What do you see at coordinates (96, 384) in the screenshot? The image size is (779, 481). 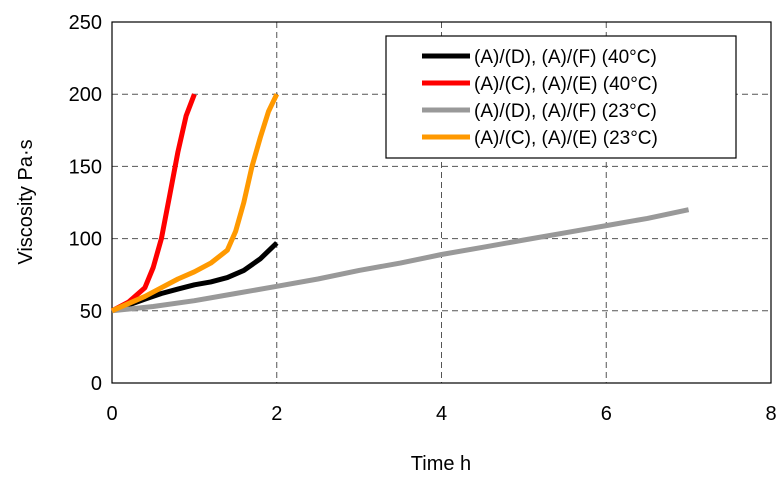 I see `y-tick-label: 0` at bounding box center [96, 384].